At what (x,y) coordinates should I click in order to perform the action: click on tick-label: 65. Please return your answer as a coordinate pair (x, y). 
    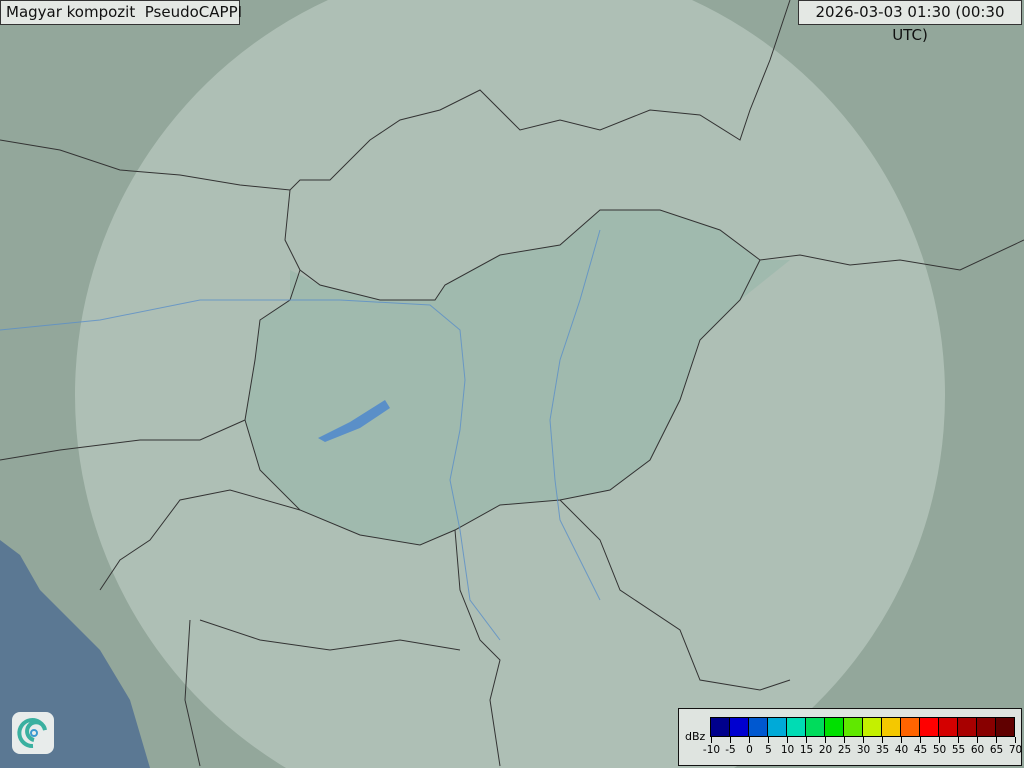
    Looking at the image, I should click on (996, 750).